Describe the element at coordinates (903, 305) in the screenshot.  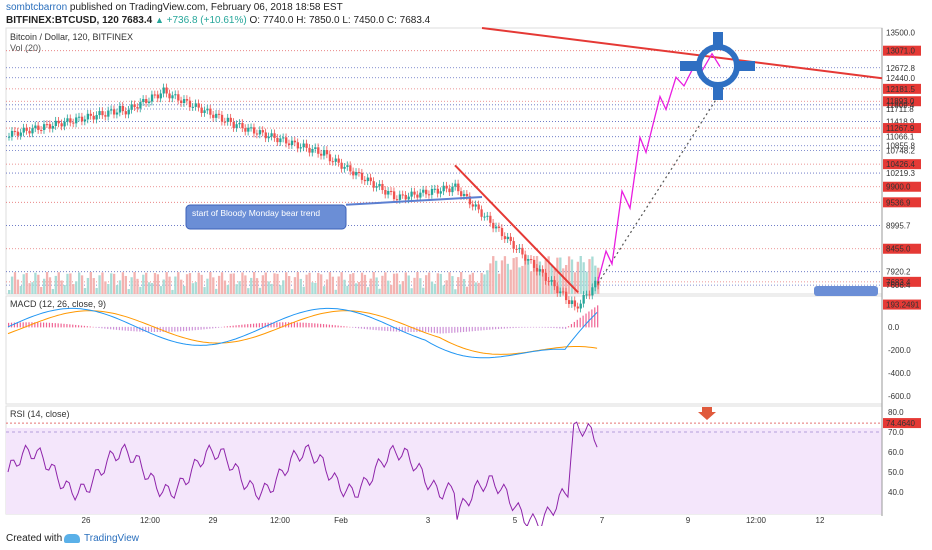
I see `macd-value-label: 193.2491` at that location.